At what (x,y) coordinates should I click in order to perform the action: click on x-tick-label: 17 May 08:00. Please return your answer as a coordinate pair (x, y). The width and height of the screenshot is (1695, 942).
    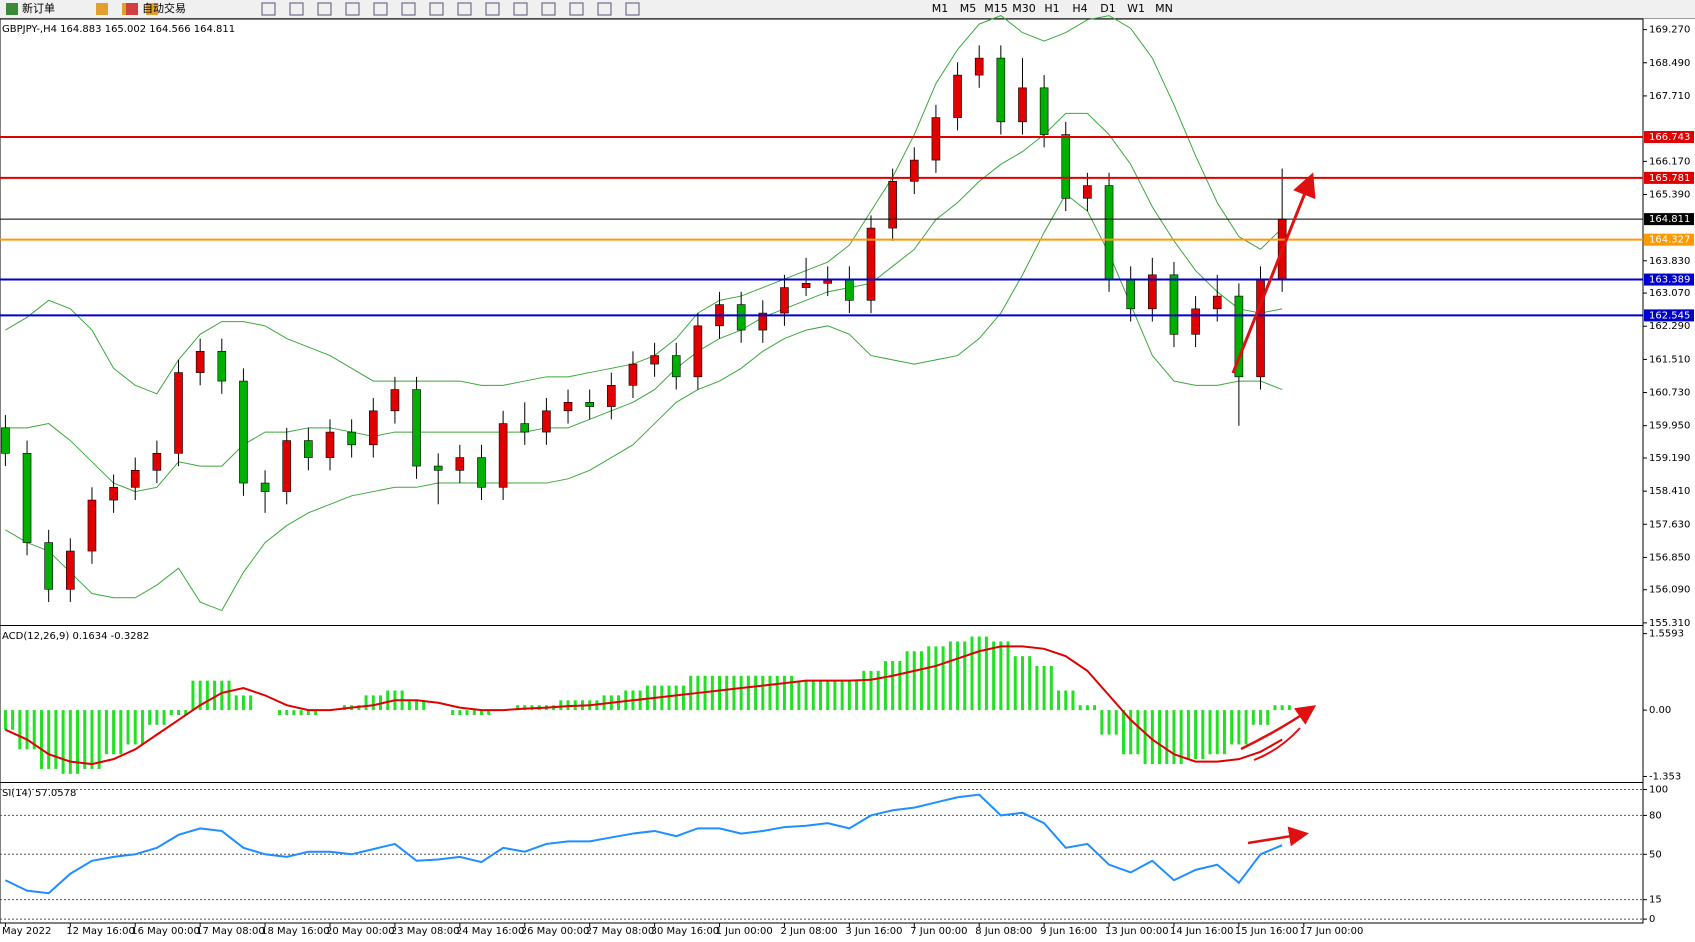
    Looking at the image, I should click on (230, 931).